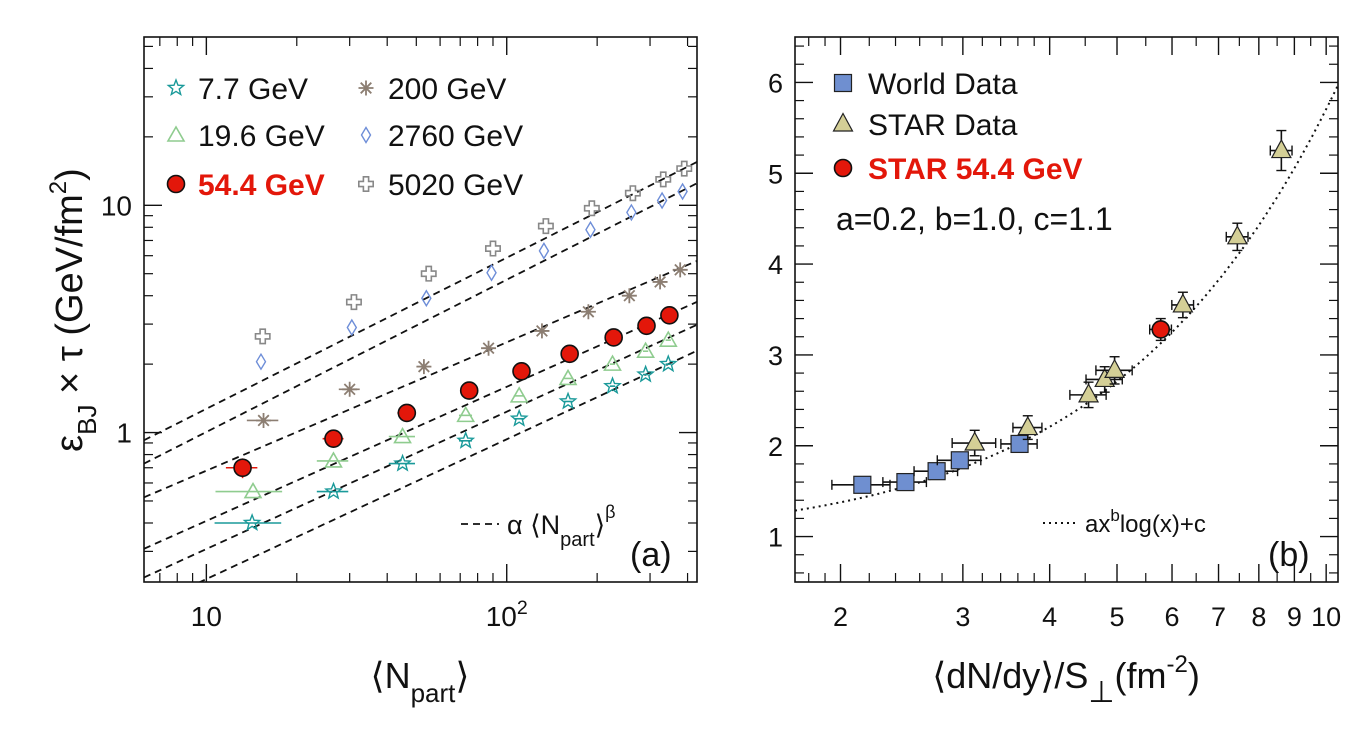 This screenshot has width=1356, height=730. I want to click on y-tick-label: 2, so click(775, 447).